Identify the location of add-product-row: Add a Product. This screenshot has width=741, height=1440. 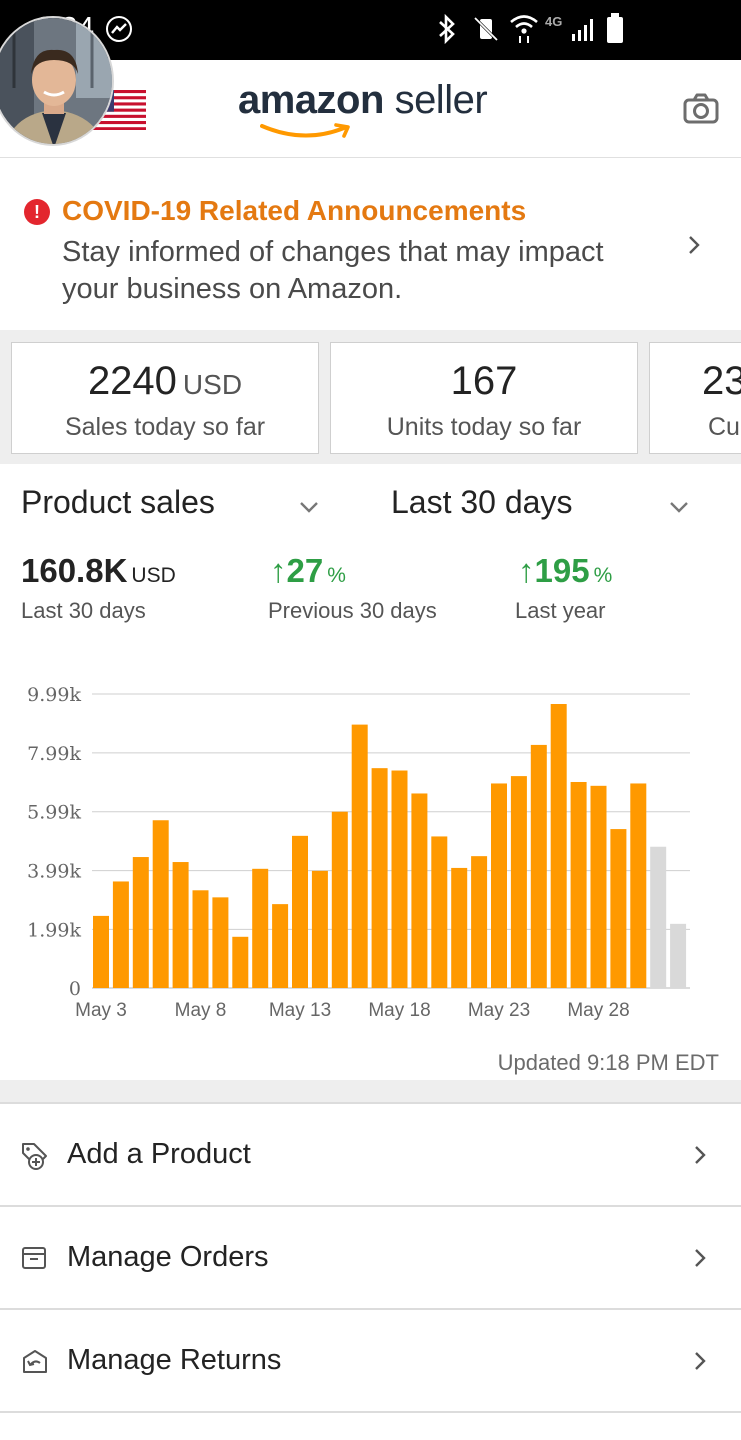
(370, 1155).